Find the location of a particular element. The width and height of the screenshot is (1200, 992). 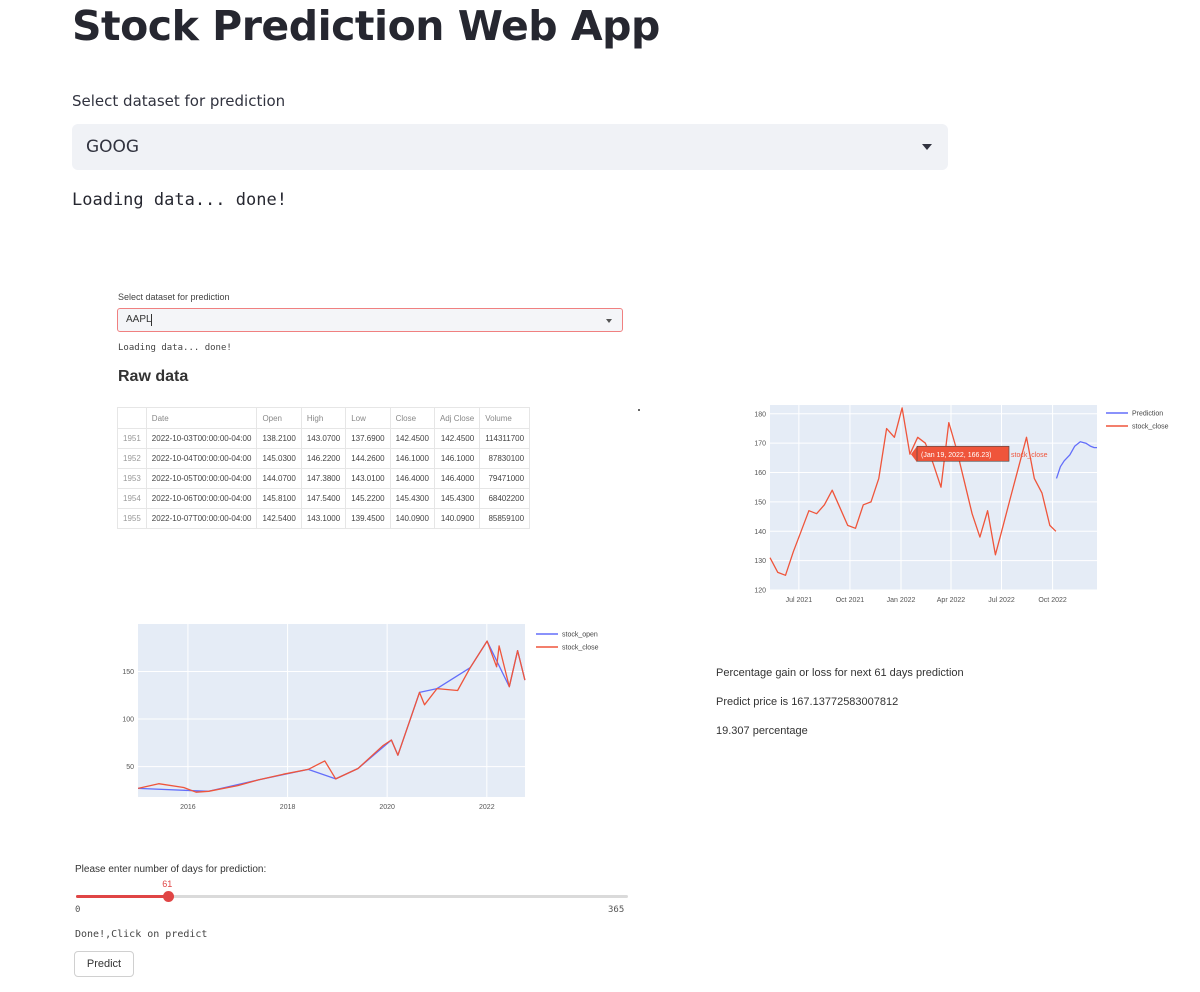

x-tick-label: Oct 2022 is located at coordinates (1052, 600).